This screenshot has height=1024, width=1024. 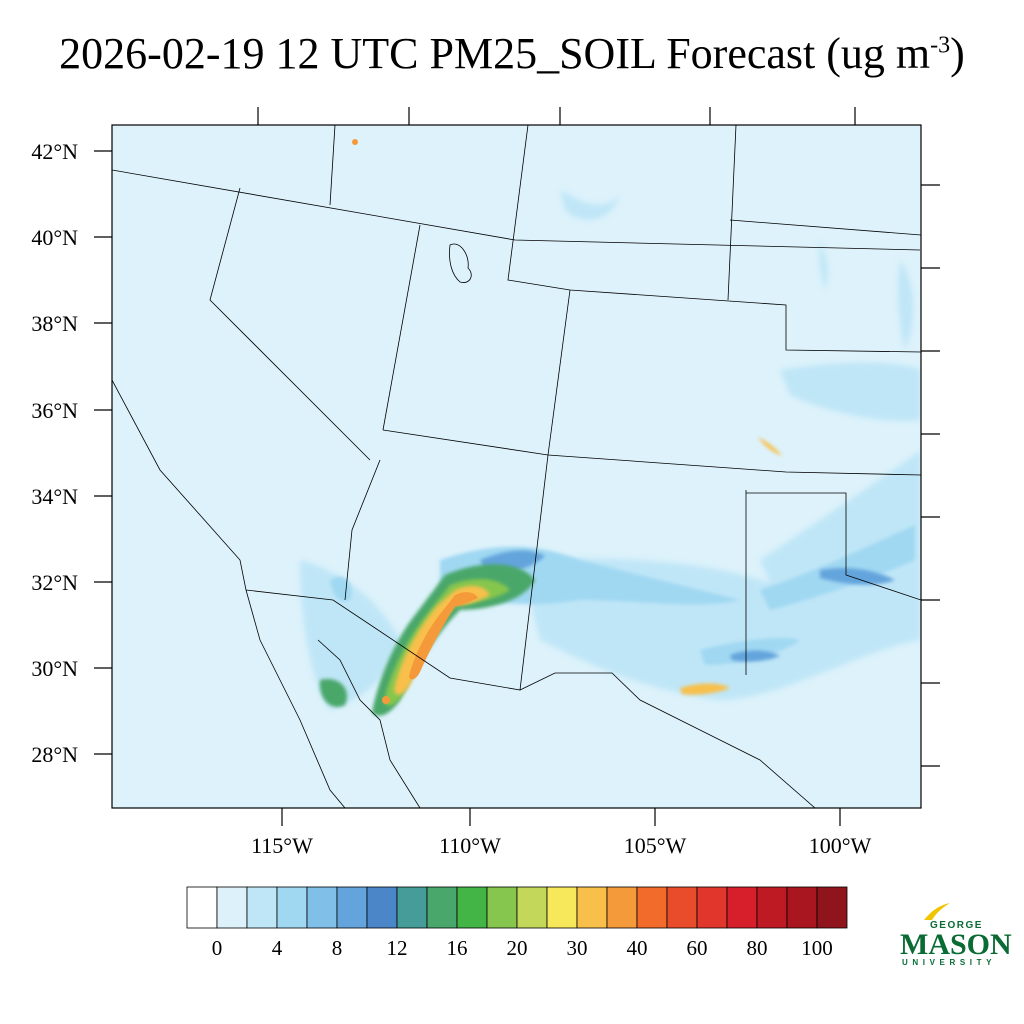 What do you see at coordinates (54, 410) in the screenshot?
I see `lat-label: 36°N` at bounding box center [54, 410].